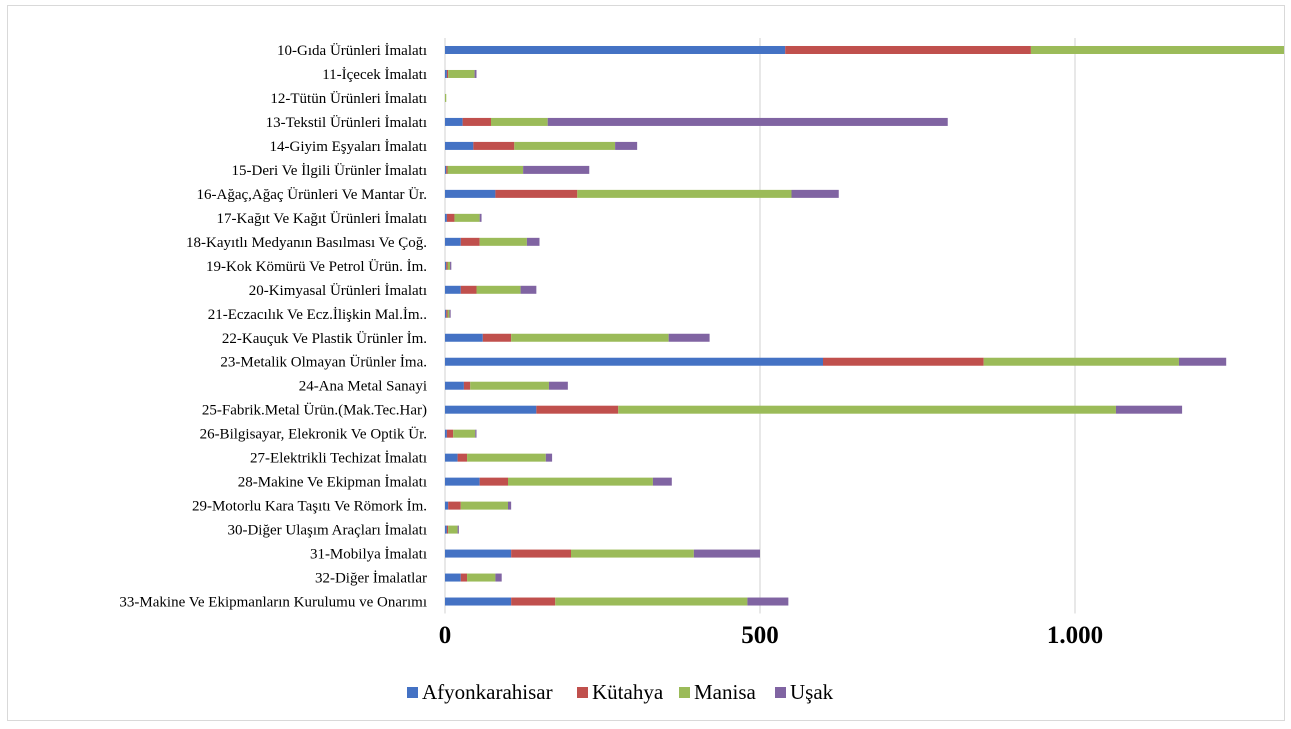  Describe the element at coordinates (317, 315) in the screenshot. I see `category-label: 21-Eczacılık Ve Ecz.İlişkin Mal.İm..` at that location.